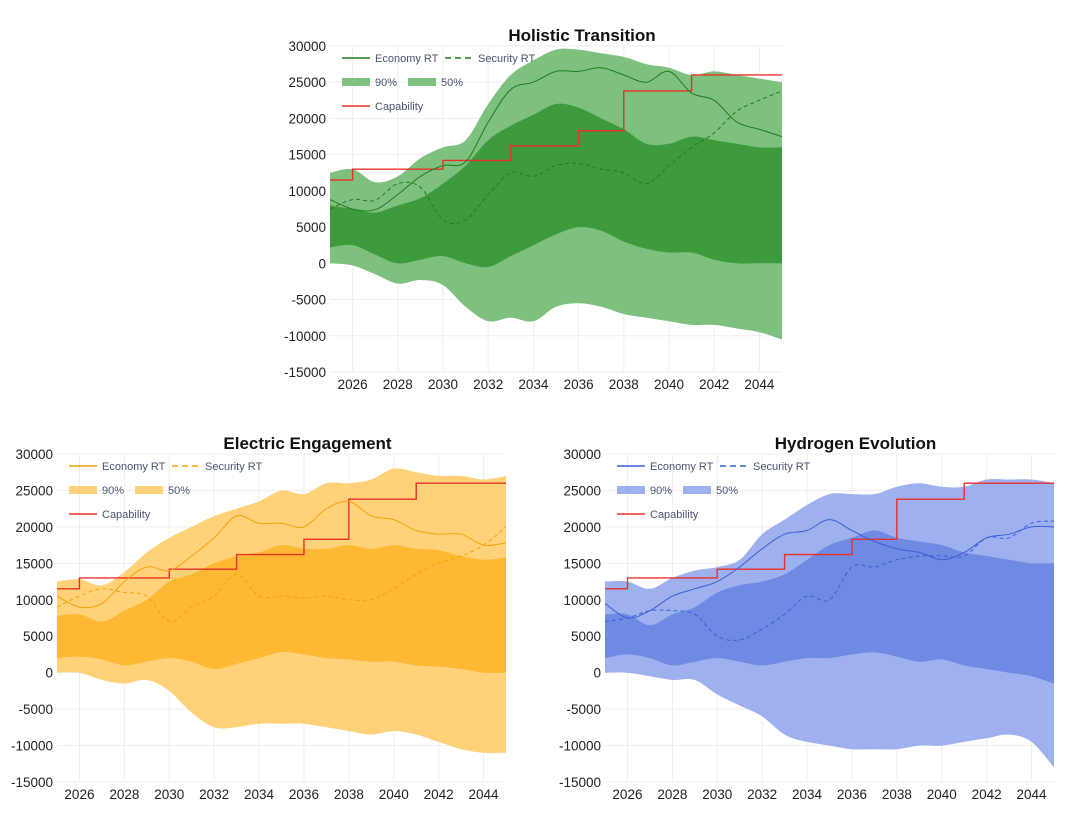 The width and height of the screenshot is (1090, 818). What do you see at coordinates (281, 574) in the screenshot?
I see `security-rt-line` at bounding box center [281, 574].